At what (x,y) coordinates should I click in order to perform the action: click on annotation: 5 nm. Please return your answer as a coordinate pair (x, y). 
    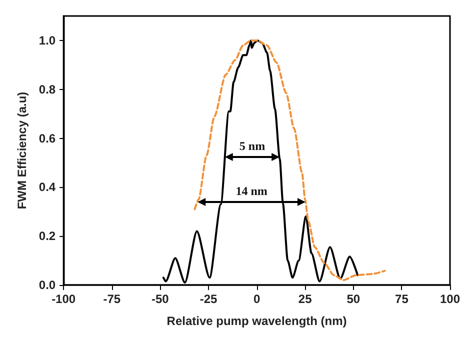
    Looking at the image, I should click on (252, 146).